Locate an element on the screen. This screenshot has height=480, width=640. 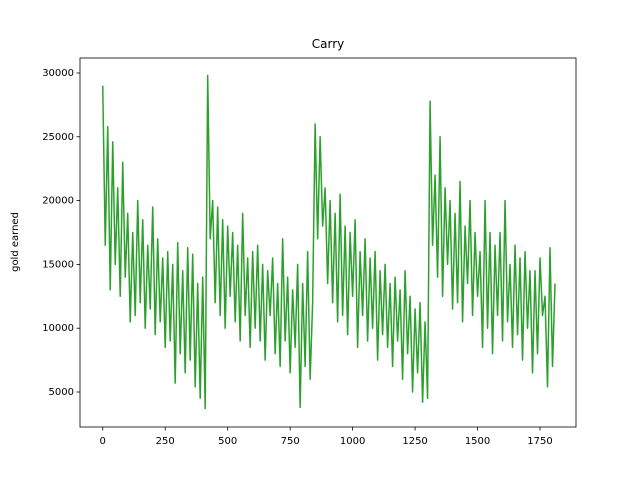
x-tick-label: 750 is located at coordinates (290, 441).